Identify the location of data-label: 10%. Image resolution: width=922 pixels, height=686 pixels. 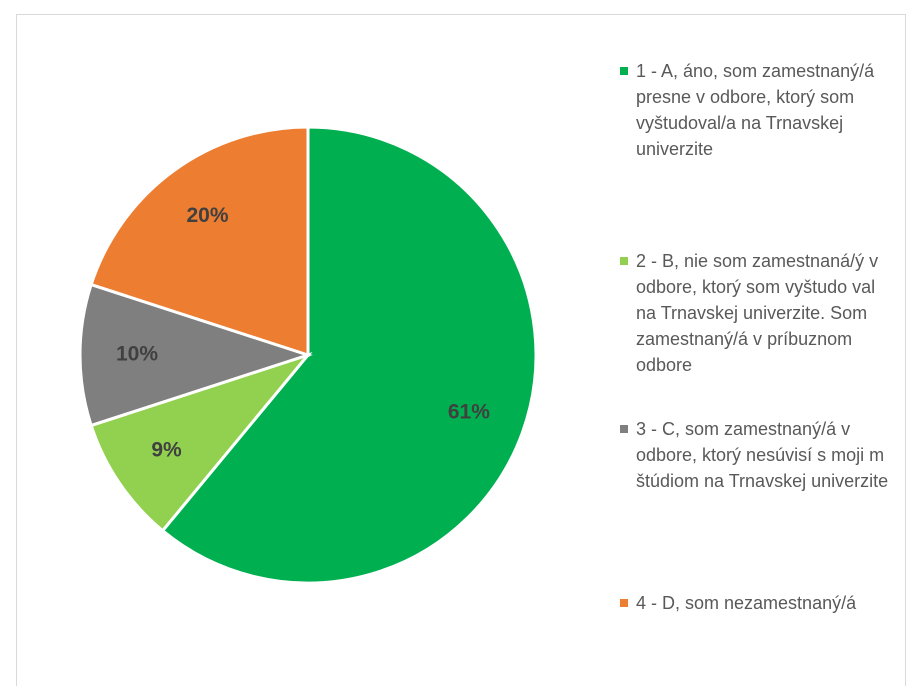
(137, 354).